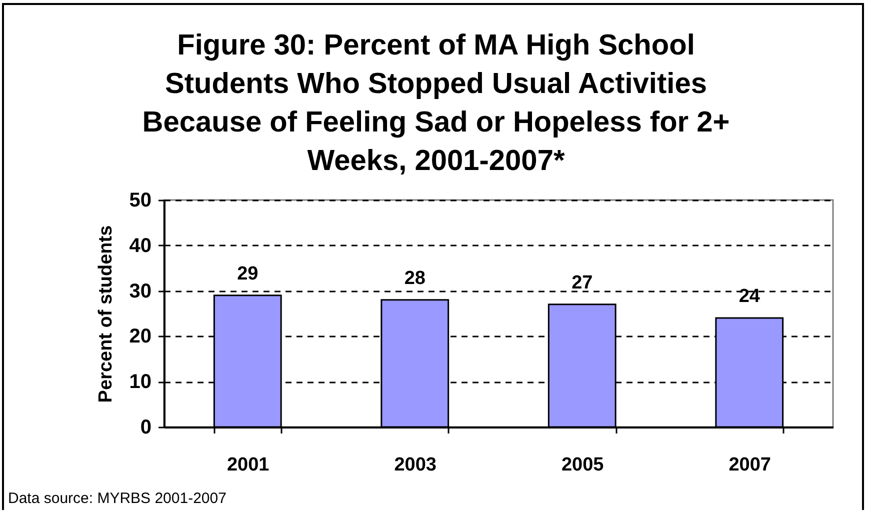 The image size is (872, 512). I want to click on x-tick-label: 2007, so click(750, 465).